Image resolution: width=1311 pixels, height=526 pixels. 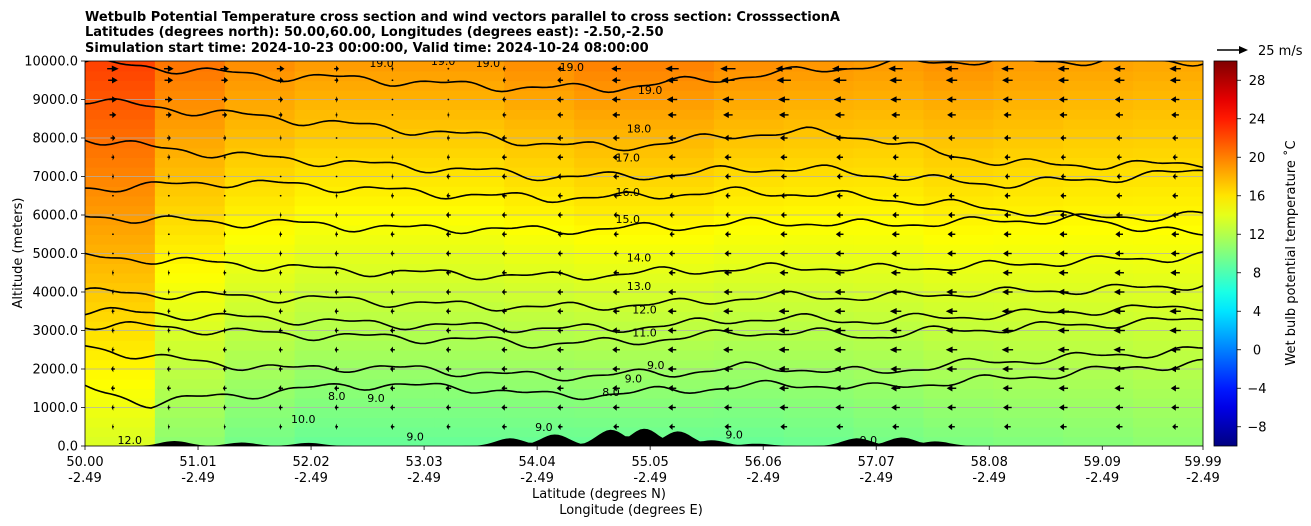 What do you see at coordinates (644, 332) in the screenshot?
I see `contour-label: 11.0` at bounding box center [644, 332].